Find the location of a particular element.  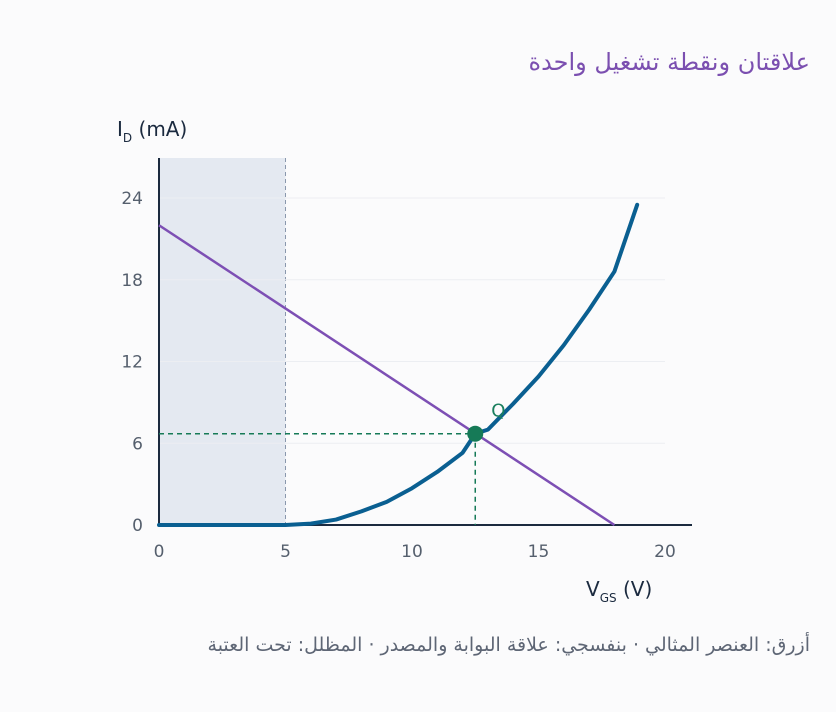

x-tick-label: 10 is located at coordinates (412, 552).